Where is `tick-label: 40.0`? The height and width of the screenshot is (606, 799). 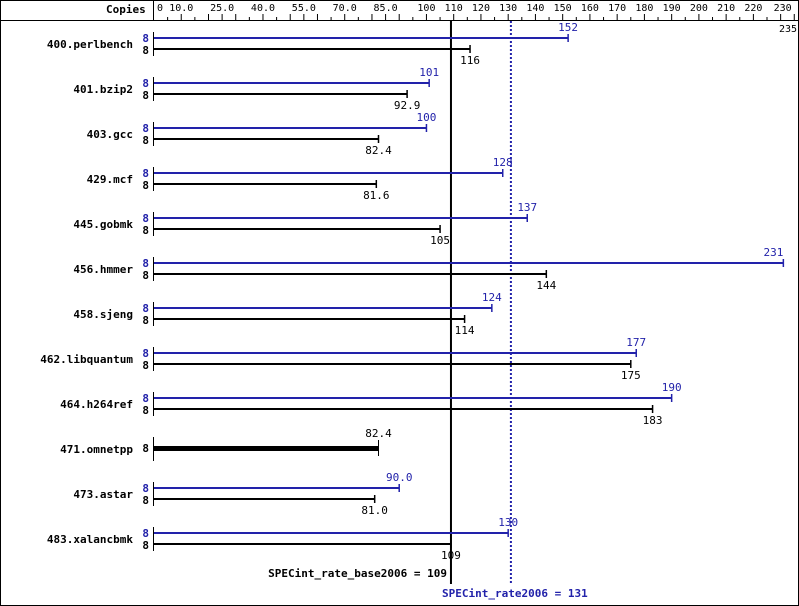
tick-label: 40.0 is located at coordinates (263, 8).